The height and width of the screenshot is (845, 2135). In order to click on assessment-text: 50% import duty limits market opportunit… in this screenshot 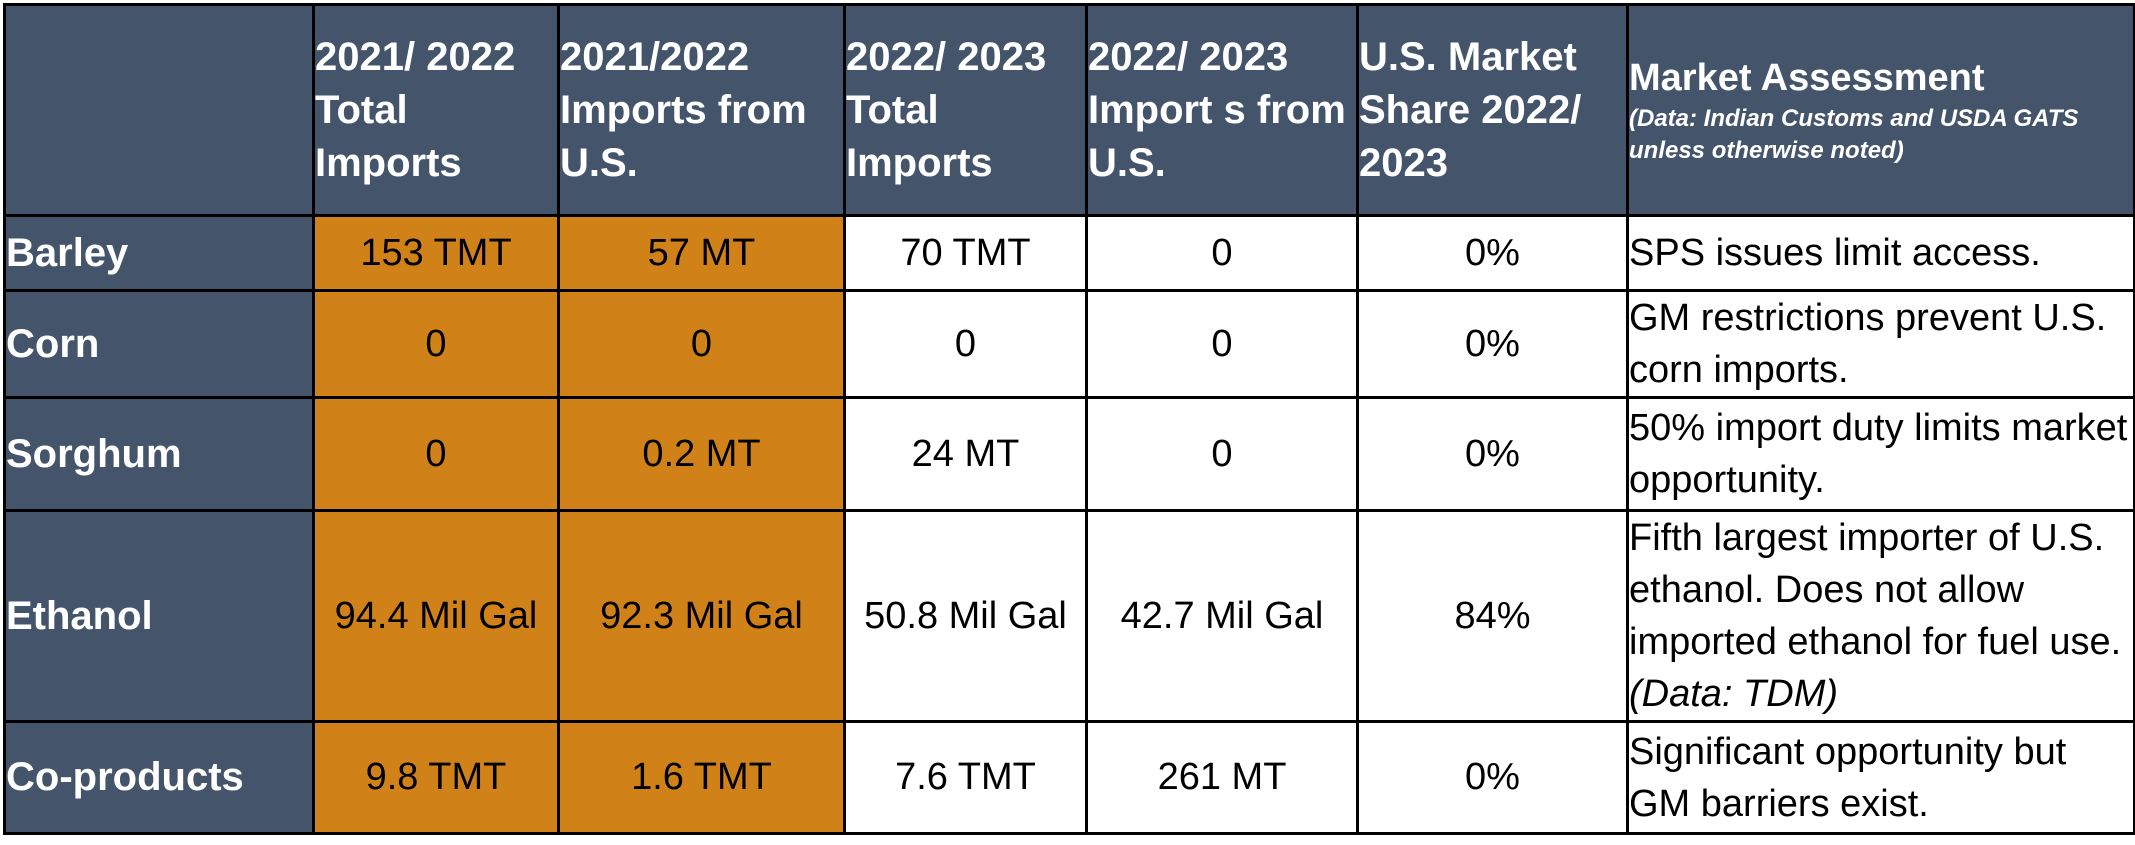, I will do `click(1878, 454)`.